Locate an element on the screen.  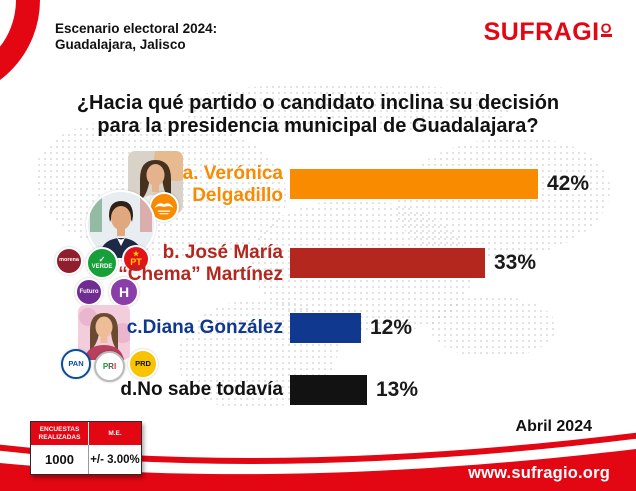
candidate-label-diana: c.Diana González is located at coordinates (205, 328).